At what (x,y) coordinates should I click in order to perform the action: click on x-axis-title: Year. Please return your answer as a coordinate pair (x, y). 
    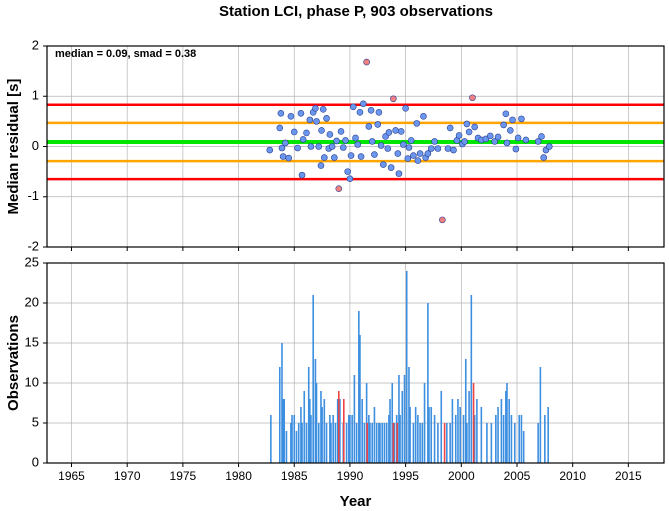
    Looking at the image, I should click on (356, 501).